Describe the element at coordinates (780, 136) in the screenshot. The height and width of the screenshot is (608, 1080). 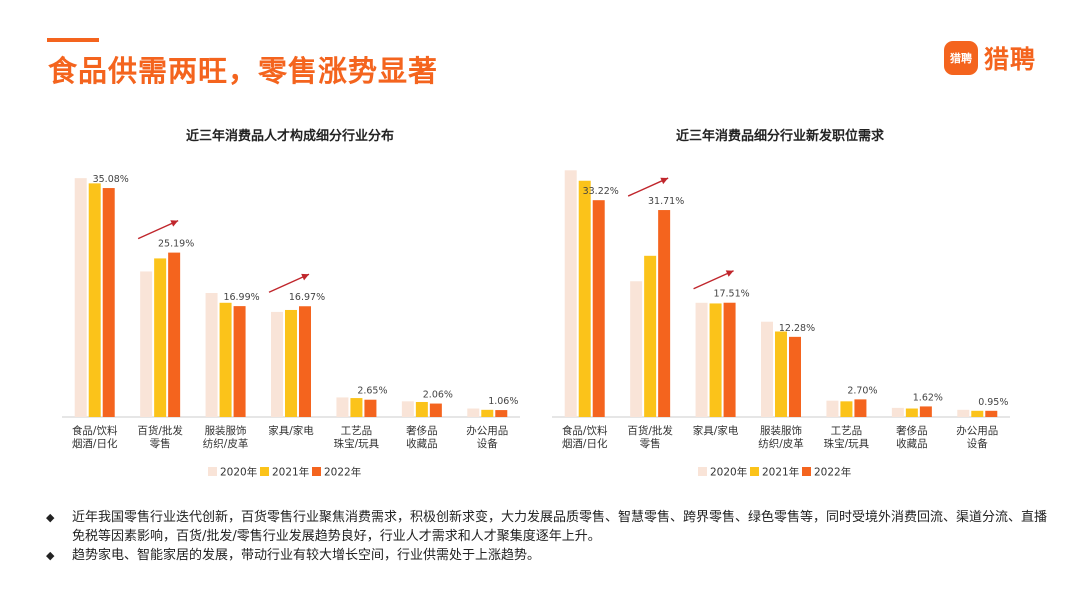
I see `chart-title: 近三年消费品细分行业新发职位需求` at that location.